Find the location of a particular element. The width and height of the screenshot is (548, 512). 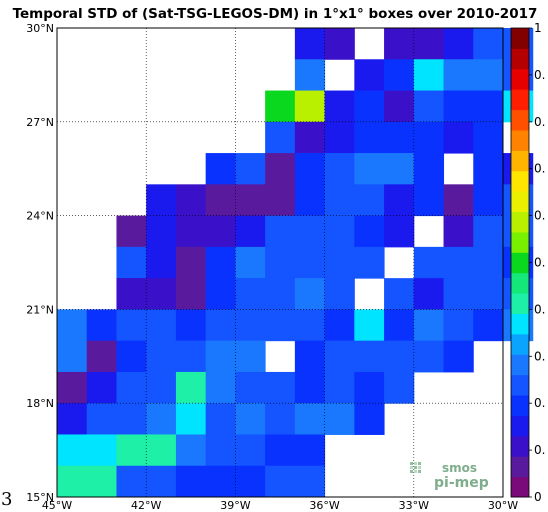

x-tick-label: 42°W is located at coordinates (146, 505).